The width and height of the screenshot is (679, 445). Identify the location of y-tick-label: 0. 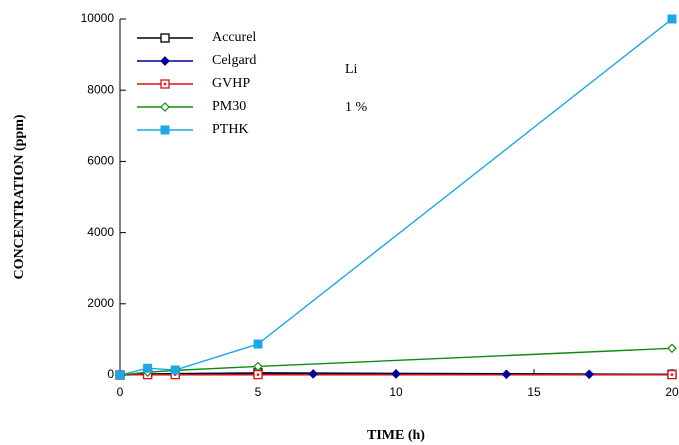
(110, 374).